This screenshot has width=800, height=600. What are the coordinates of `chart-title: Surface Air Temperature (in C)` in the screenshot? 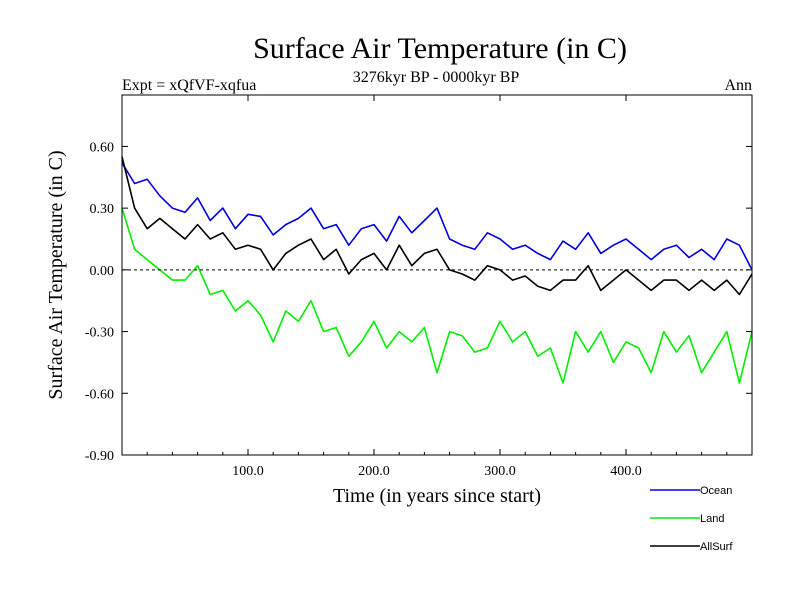 It's located at (440, 48).